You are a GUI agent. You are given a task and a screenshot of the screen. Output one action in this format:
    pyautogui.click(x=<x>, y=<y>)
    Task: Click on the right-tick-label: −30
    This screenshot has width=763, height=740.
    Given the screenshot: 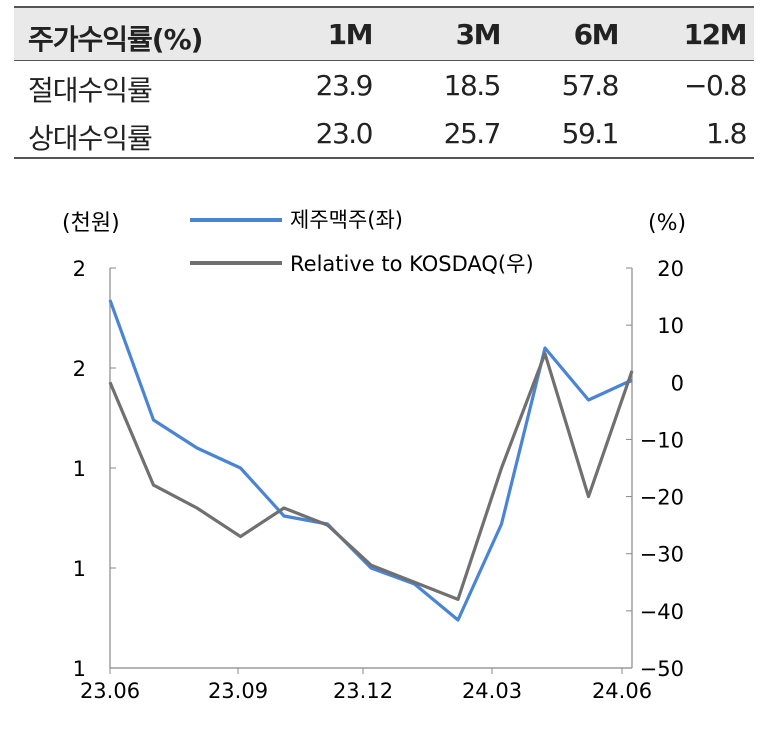 What is the action you would take?
    pyautogui.click(x=662, y=555)
    